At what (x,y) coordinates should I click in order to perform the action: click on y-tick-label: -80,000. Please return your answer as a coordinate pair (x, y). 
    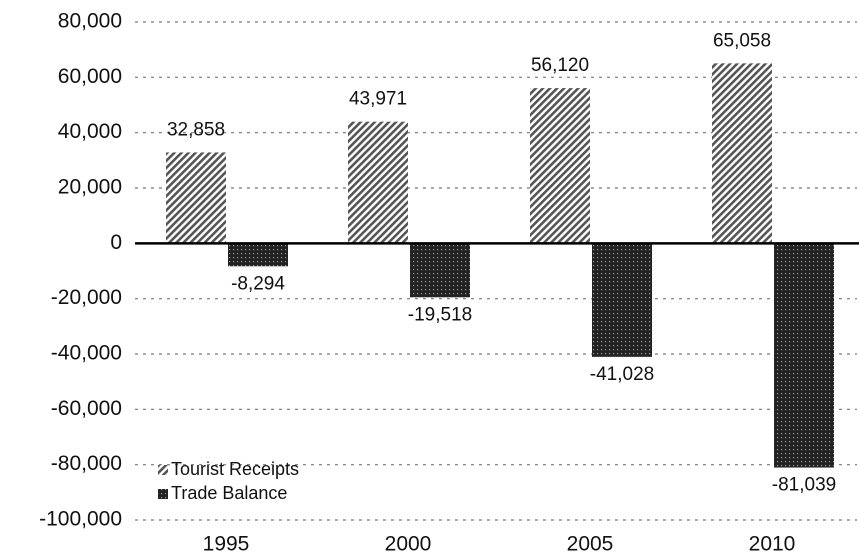
    Looking at the image, I should click on (86, 463).